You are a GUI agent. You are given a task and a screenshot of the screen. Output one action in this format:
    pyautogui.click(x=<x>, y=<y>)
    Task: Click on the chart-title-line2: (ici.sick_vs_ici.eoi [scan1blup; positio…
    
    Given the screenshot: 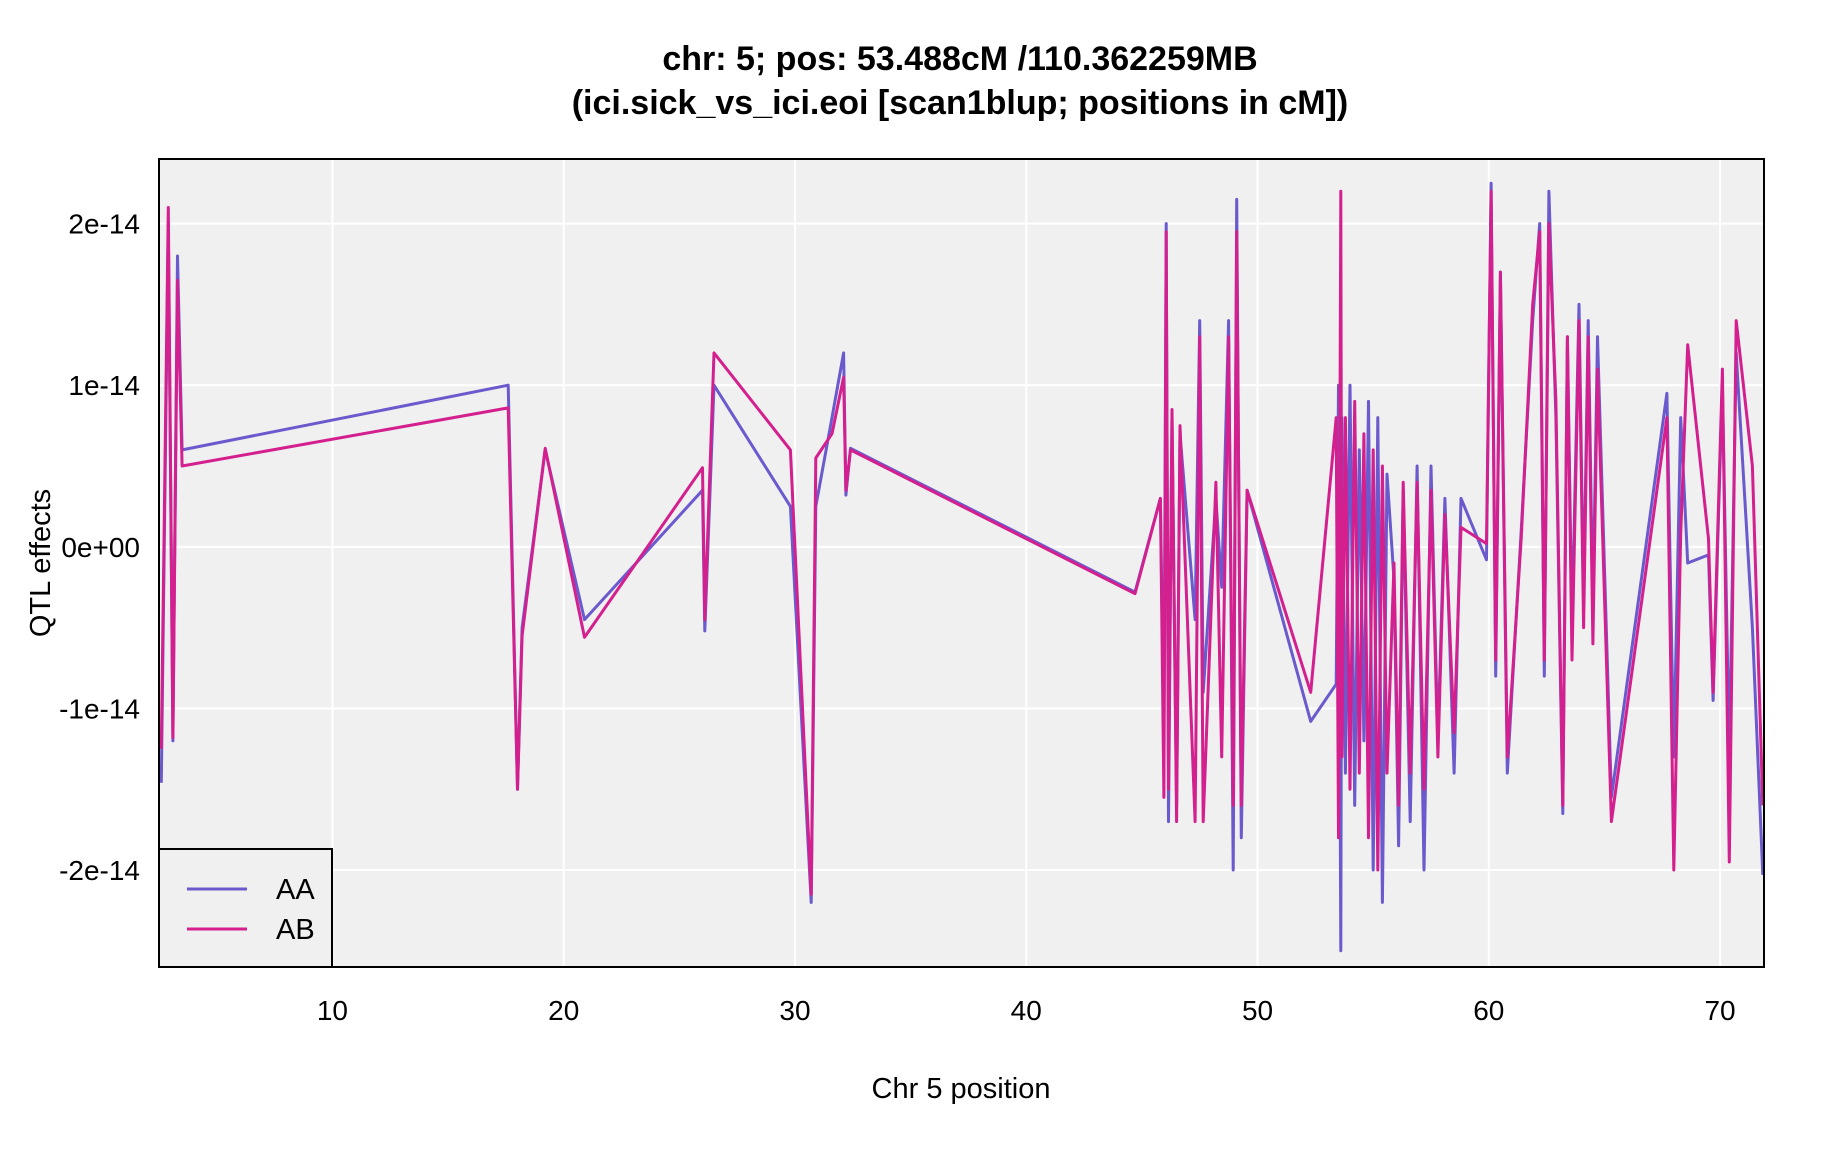 What is the action you would take?
    pyautogui.click(x=960, y=103)
    